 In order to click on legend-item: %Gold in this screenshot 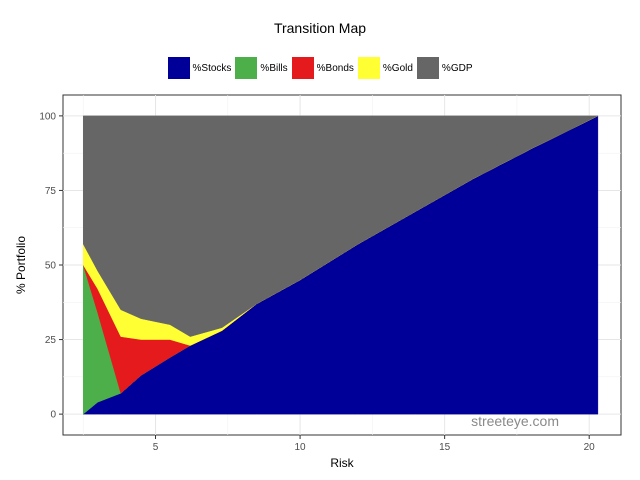, I will do `click(385, 68)`.